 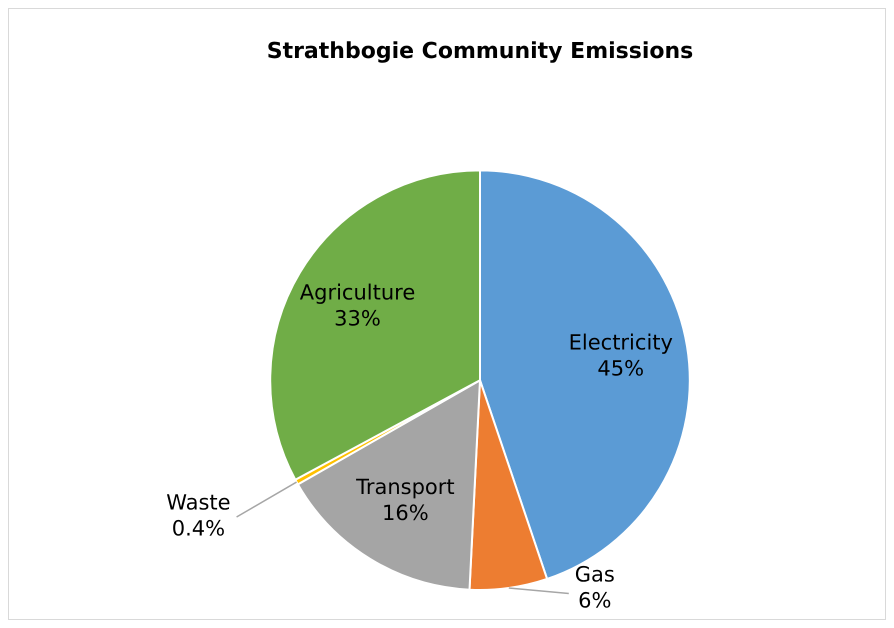 What do you see at coordinates (620, 368) in the screenshot?
I see `data-label: 45%` at bounding box center [620, 368].